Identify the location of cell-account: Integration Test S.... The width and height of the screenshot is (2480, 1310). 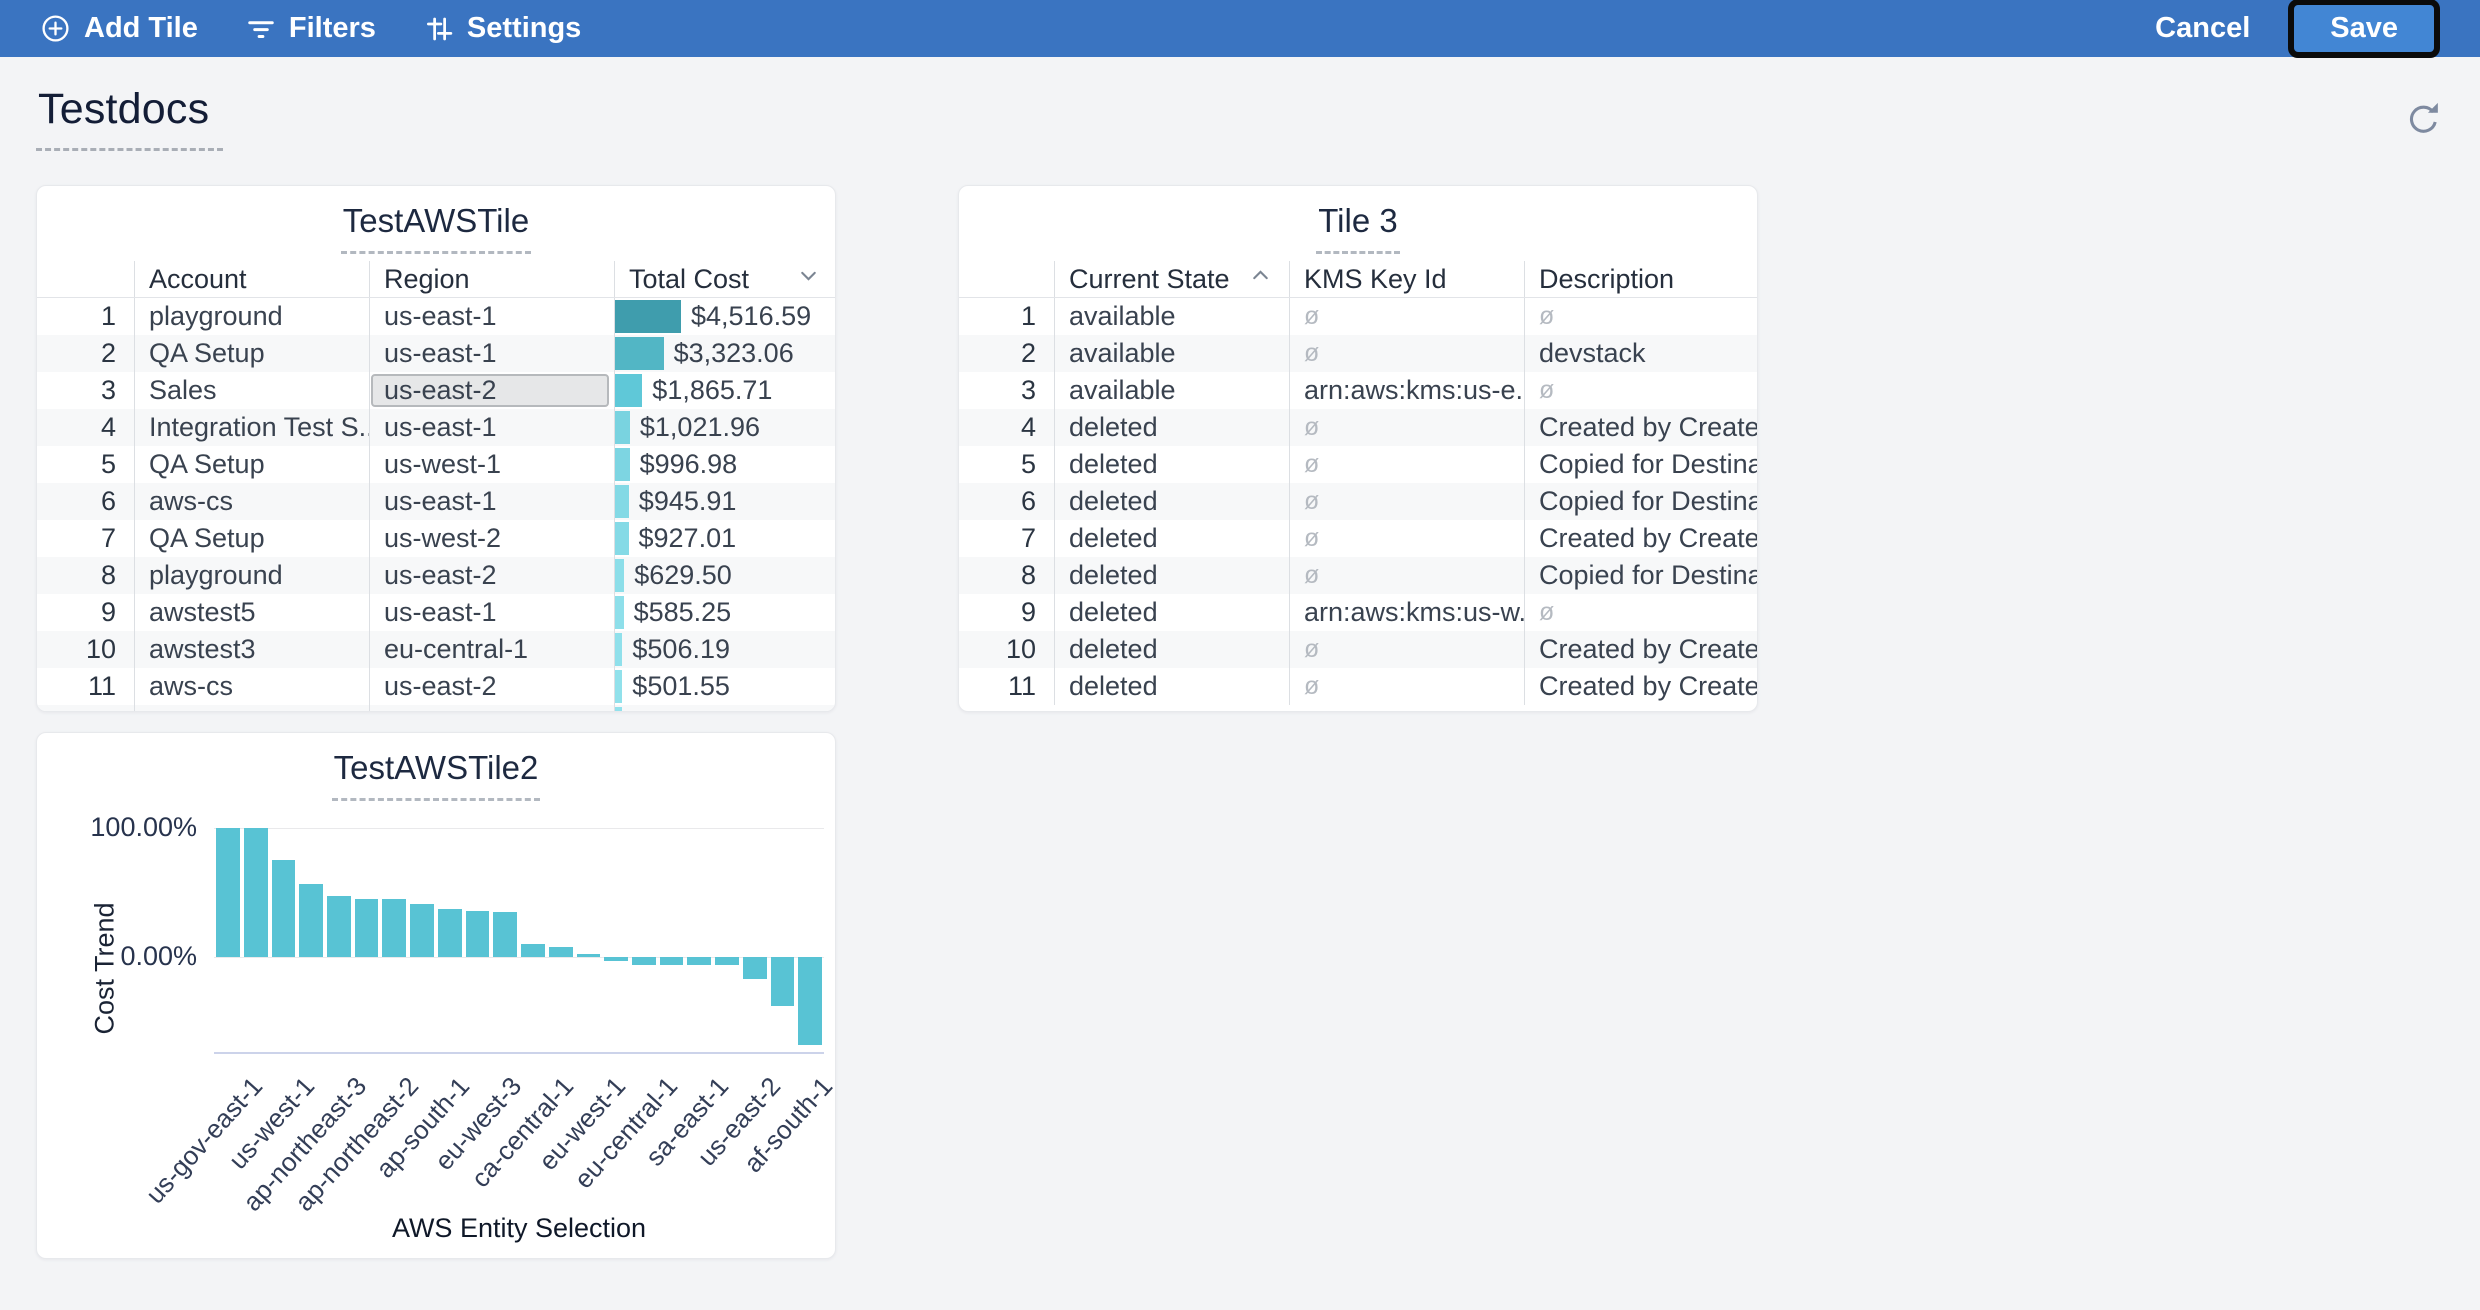
(251, 427).